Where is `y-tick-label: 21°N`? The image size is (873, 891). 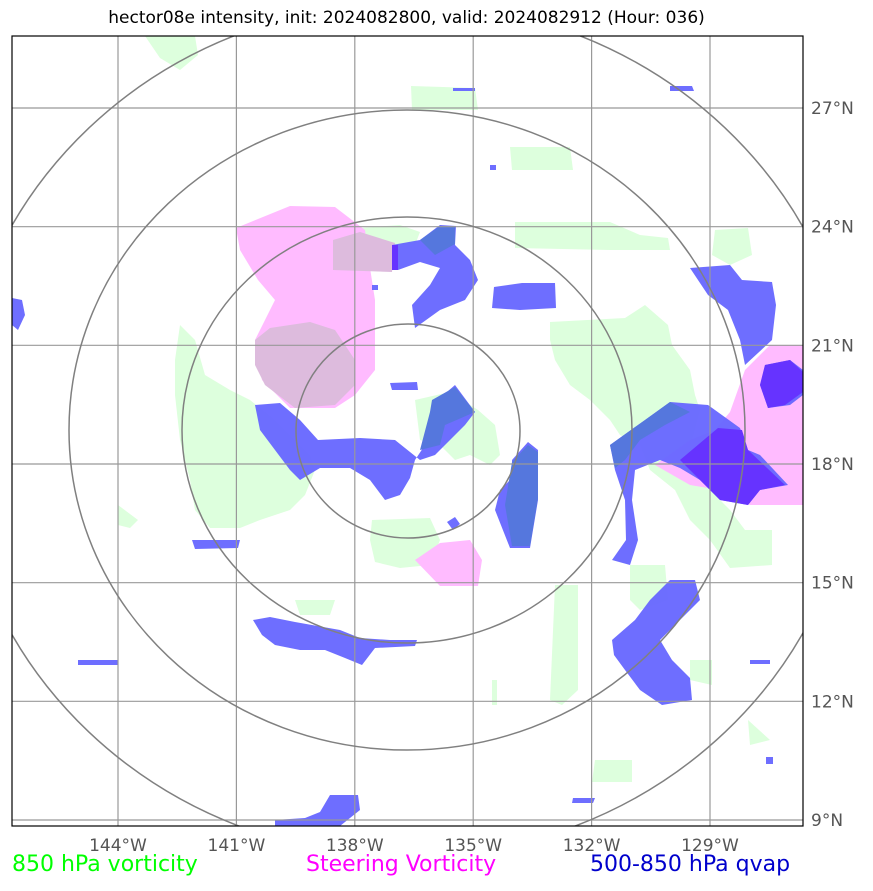
y-tick-label: 21°N is located at coordinates (832, 346).